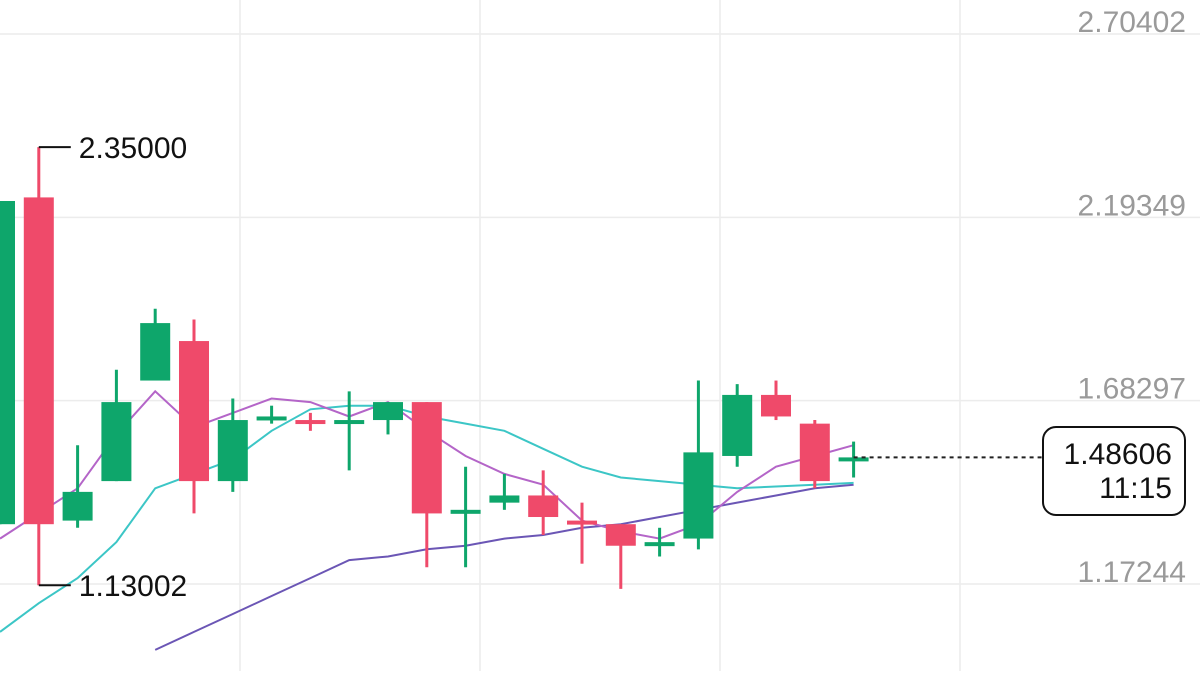 This screenshot has width=1200, height=676. What do you see at coordinates (504, 567) in the screenshot?
I see `ma-slow-line` at bounding box center [504, 567].